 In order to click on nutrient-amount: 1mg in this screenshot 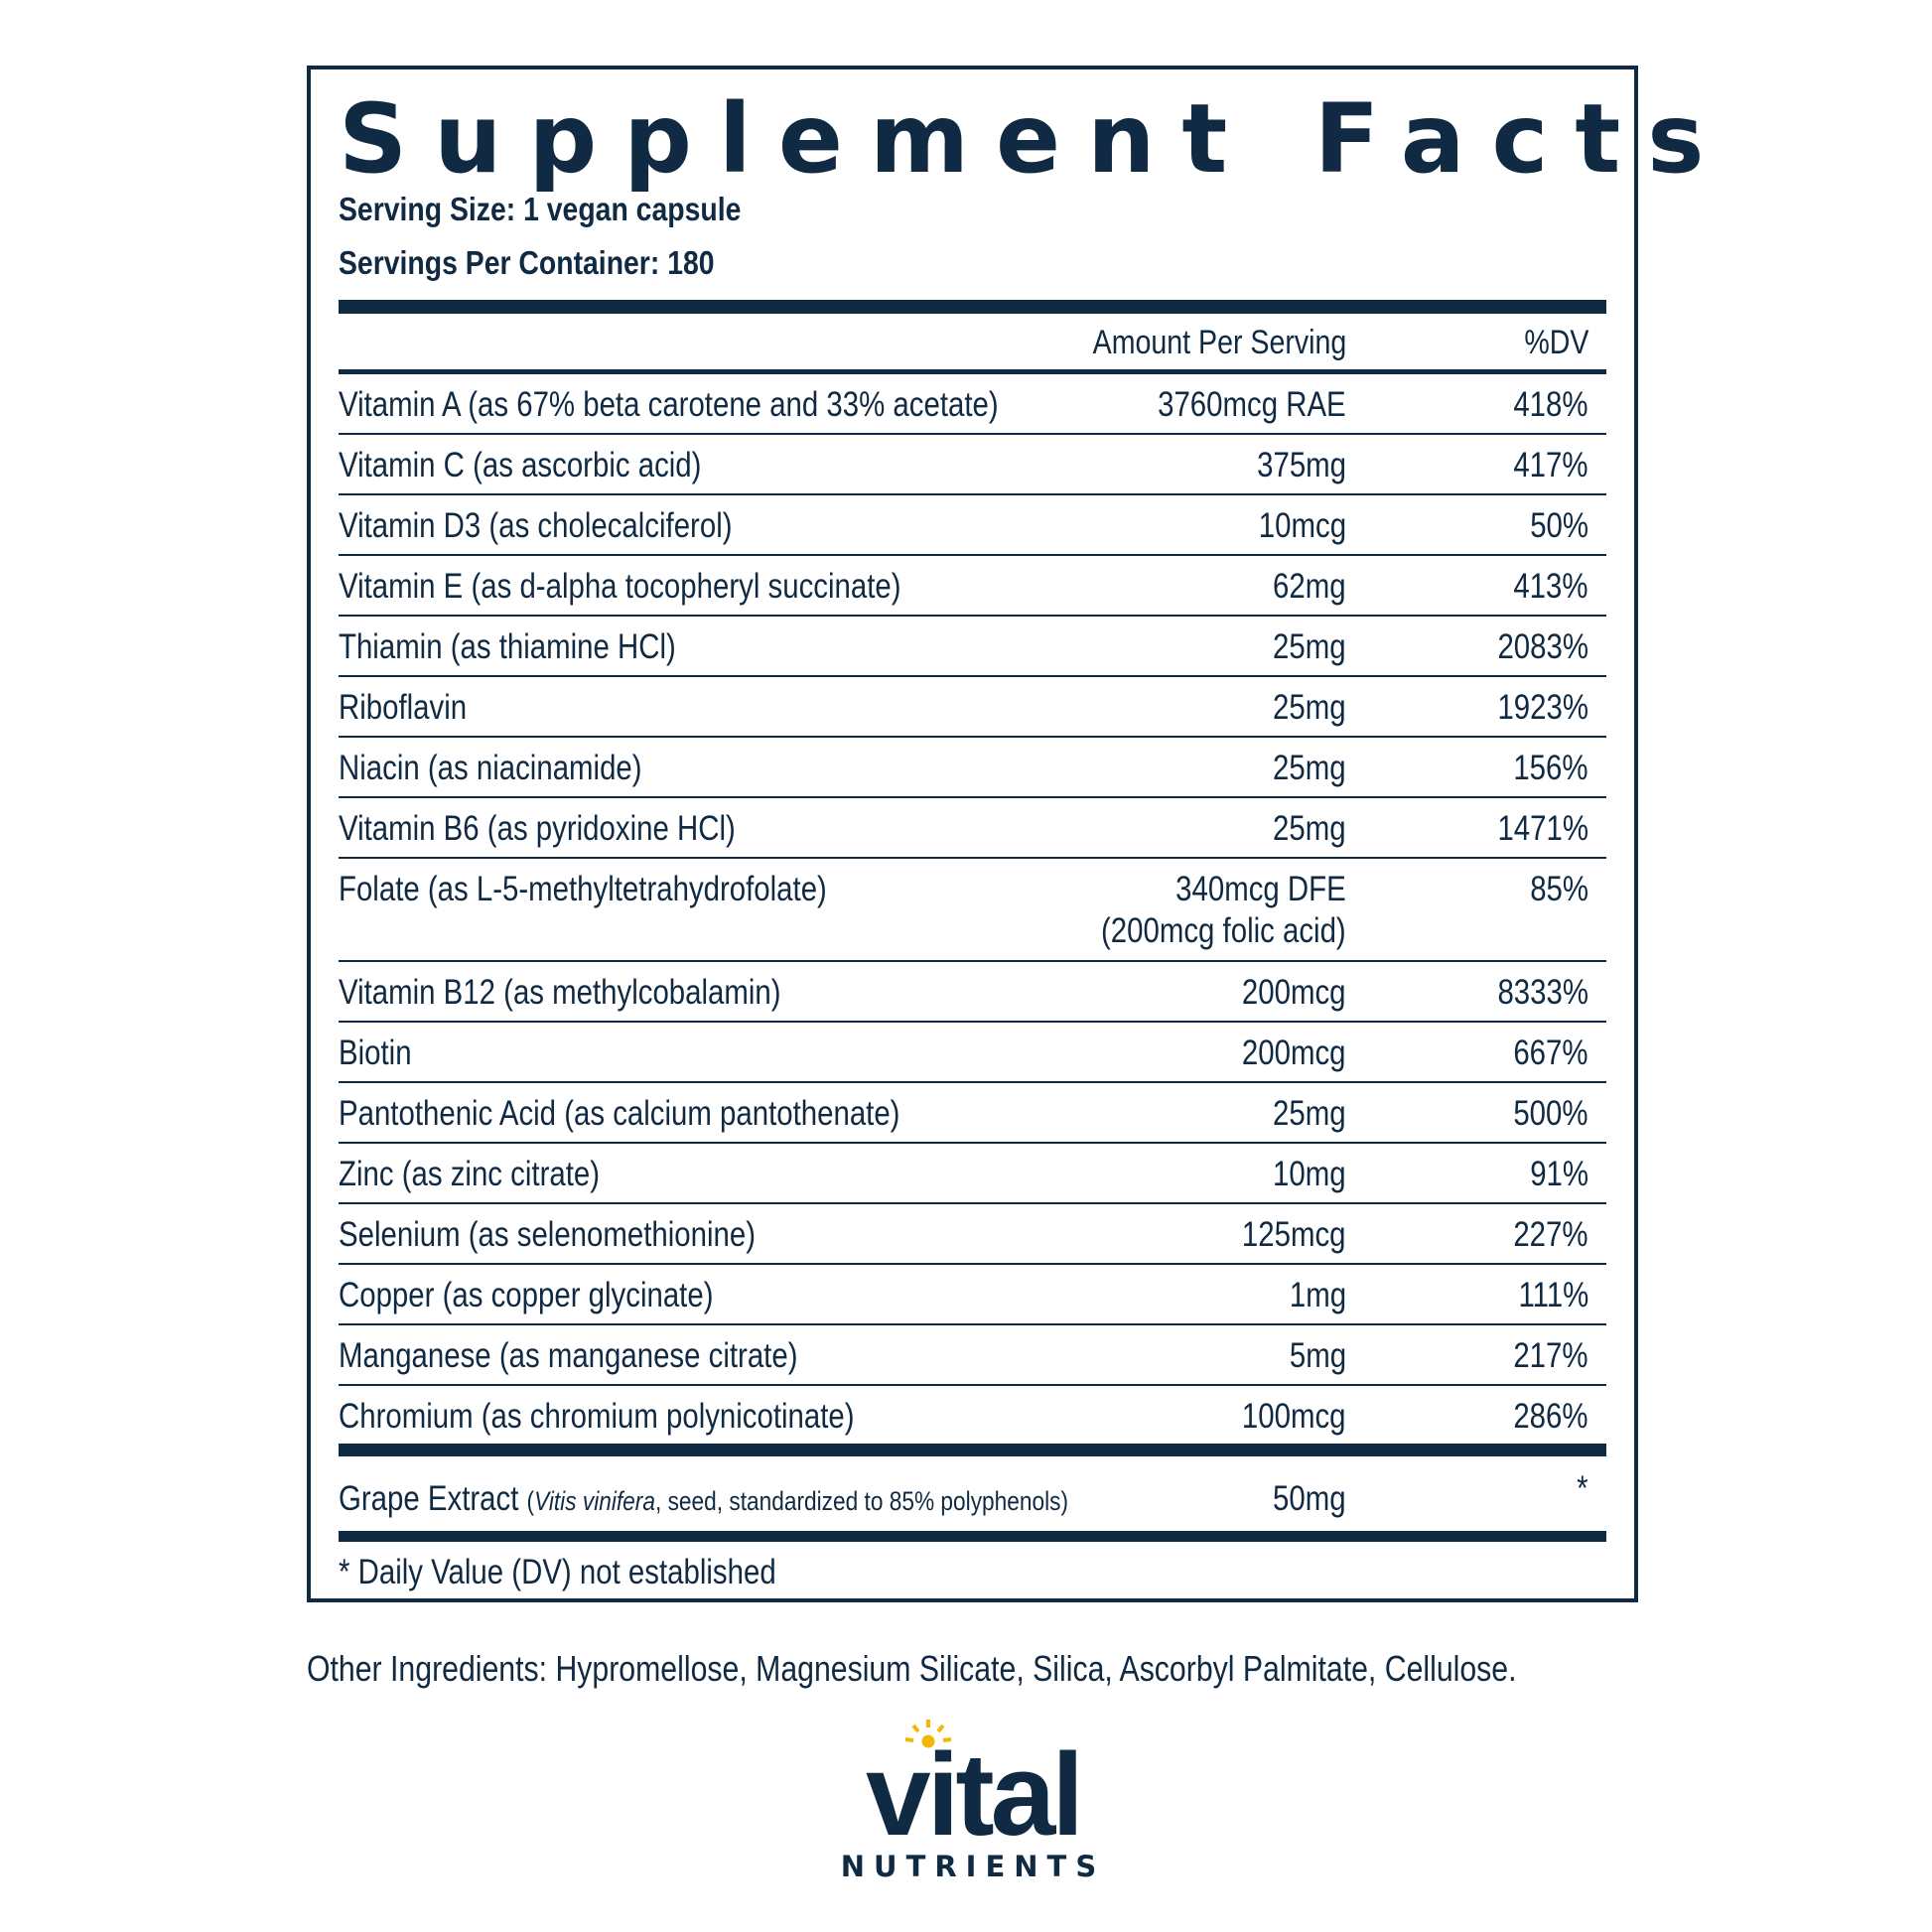, I will do `click(1318, 1295)`.